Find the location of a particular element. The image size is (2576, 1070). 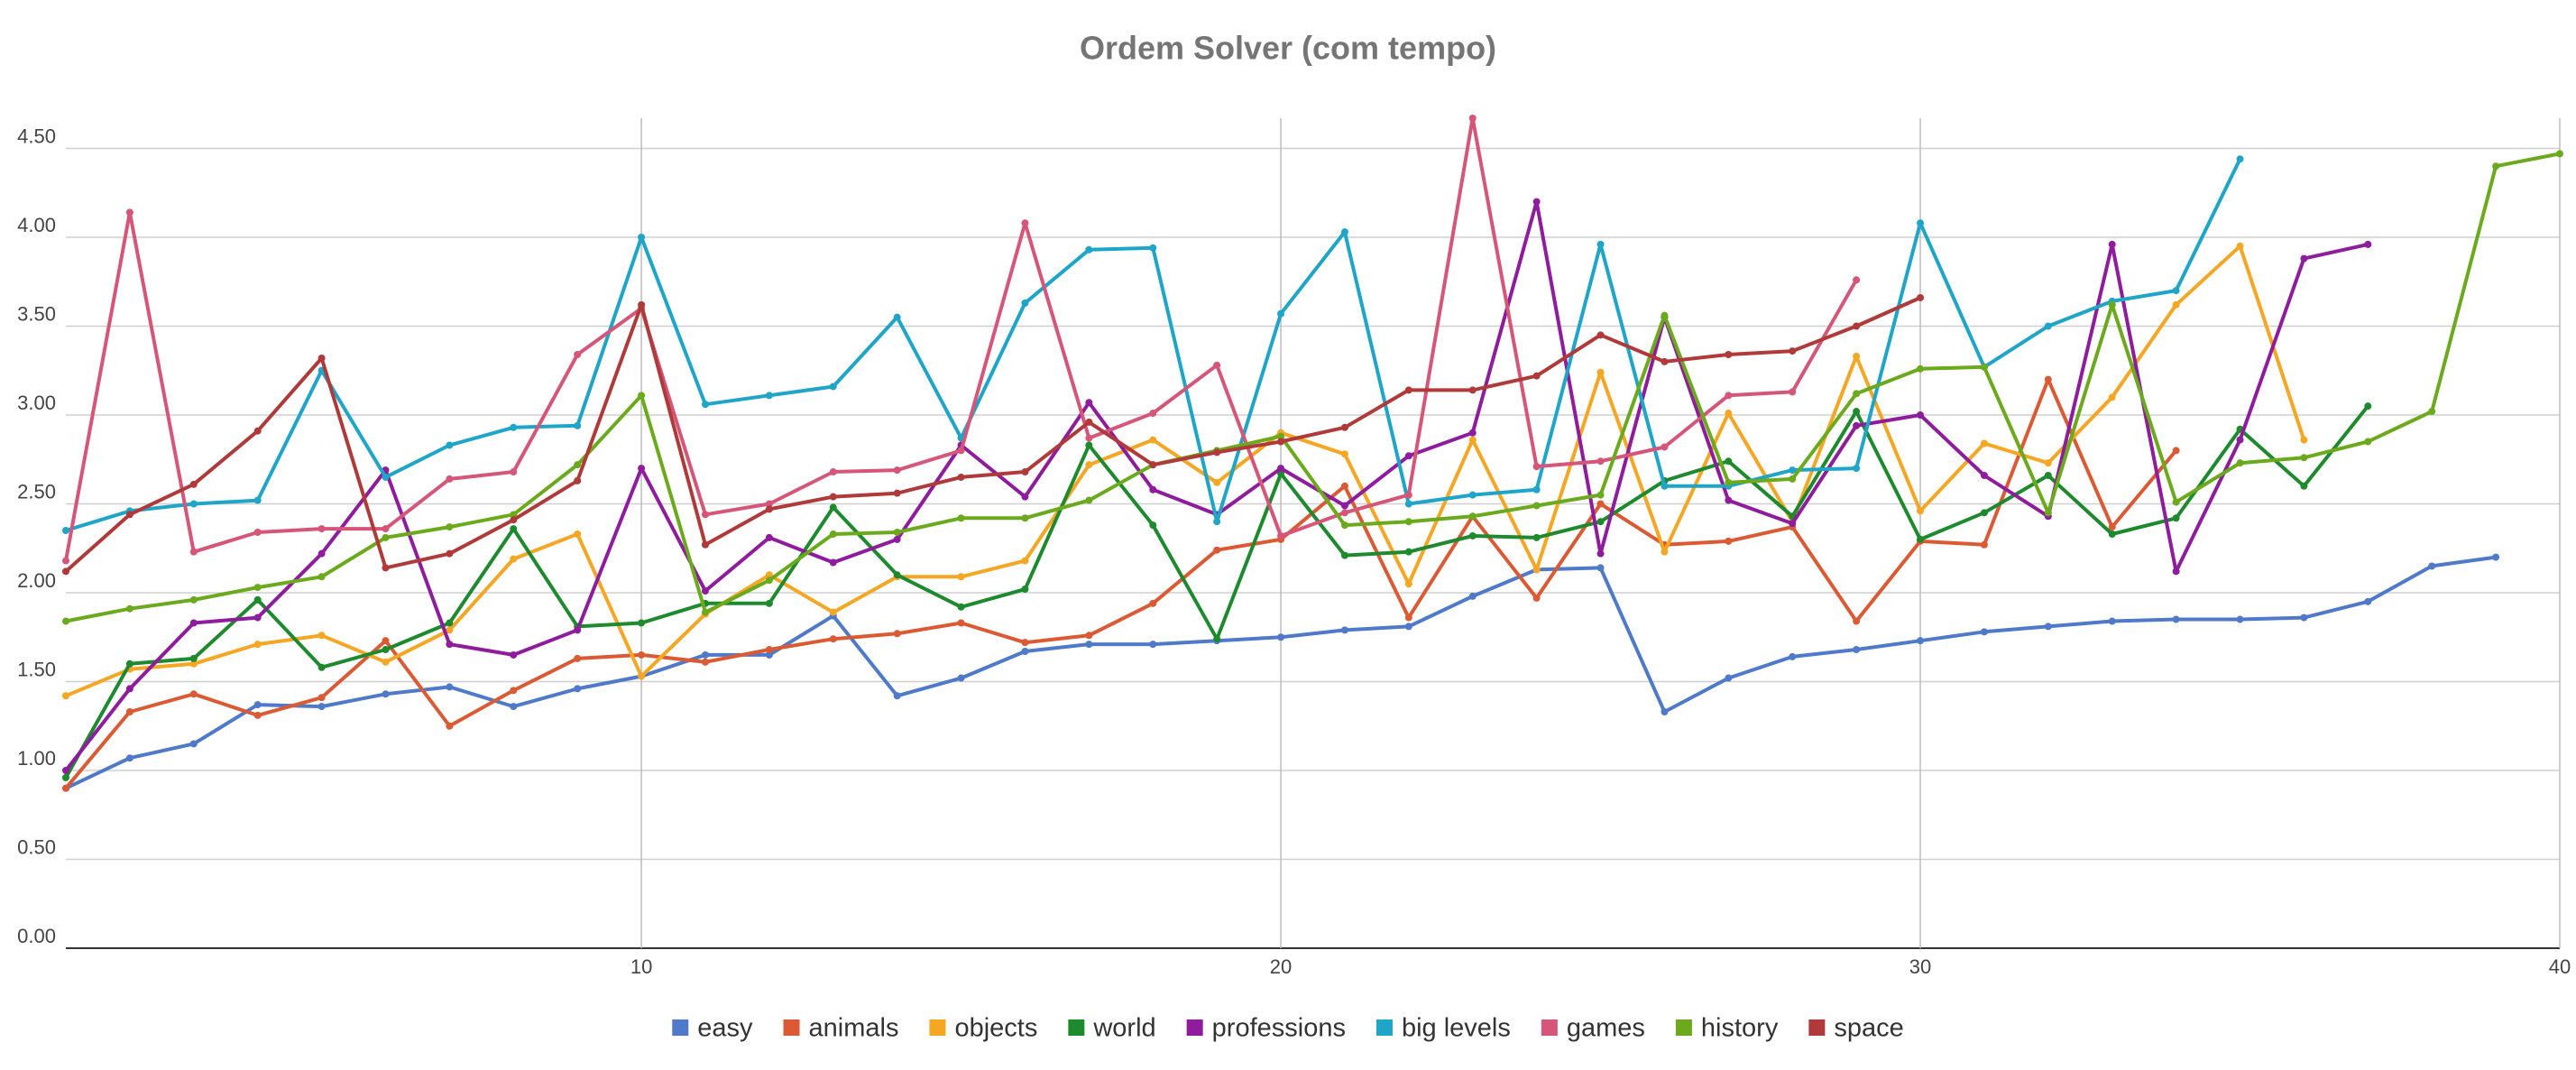

y-tick-label: 2.00 is located at coordinates (36, 580).